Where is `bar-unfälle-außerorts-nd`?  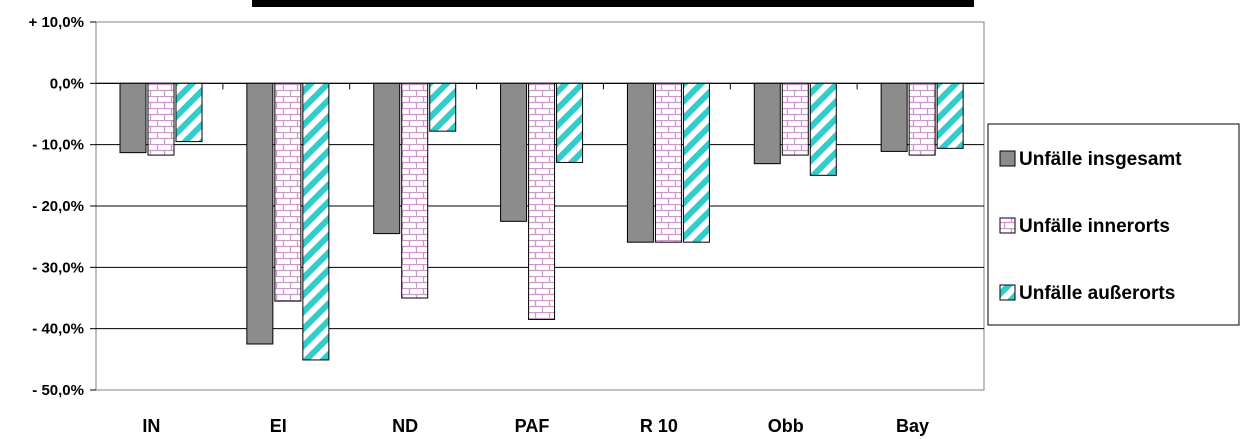
bar-unfälle-außerorts-nd is located at coordinates (443, 107).